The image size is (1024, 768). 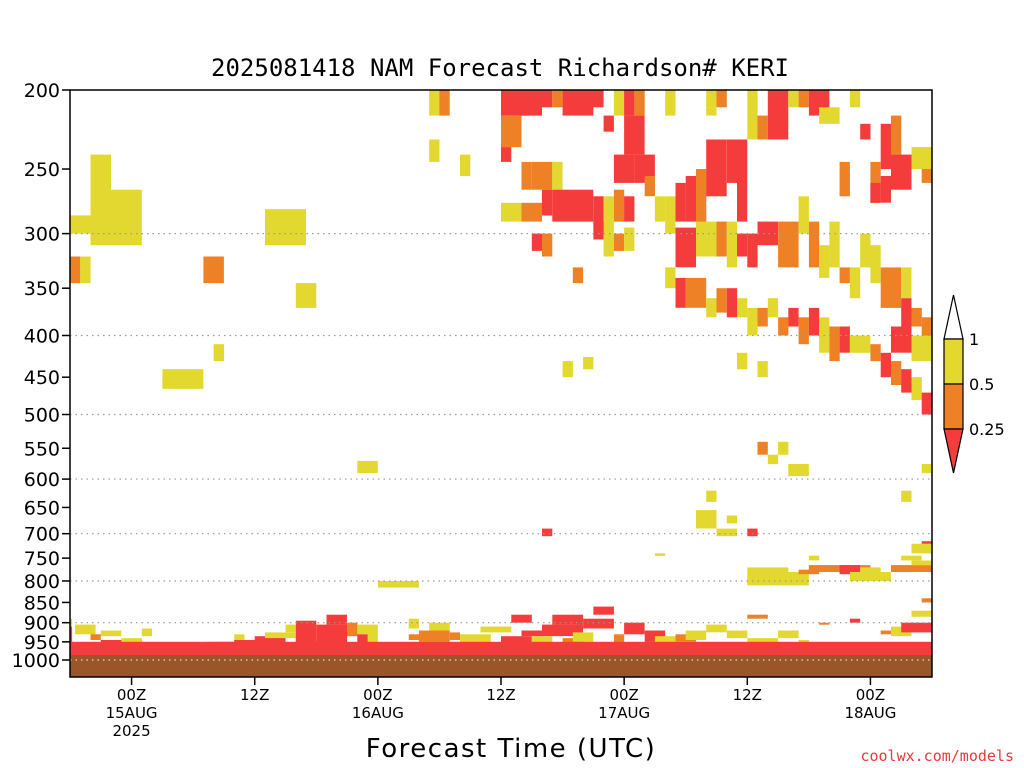 I want to click on colorbar-below-min, so click(x=953, y=451).